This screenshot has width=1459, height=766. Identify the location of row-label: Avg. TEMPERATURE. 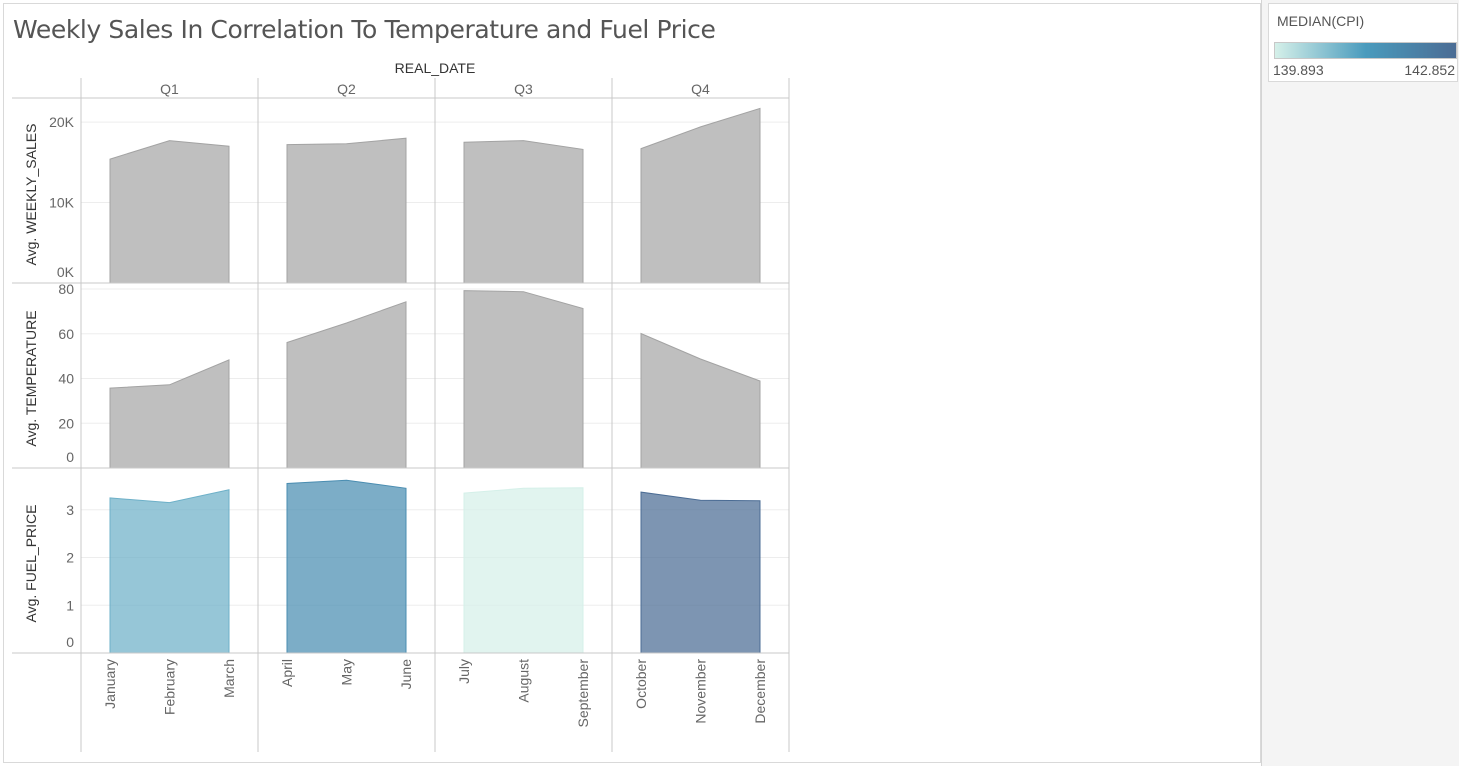
(31, 378).